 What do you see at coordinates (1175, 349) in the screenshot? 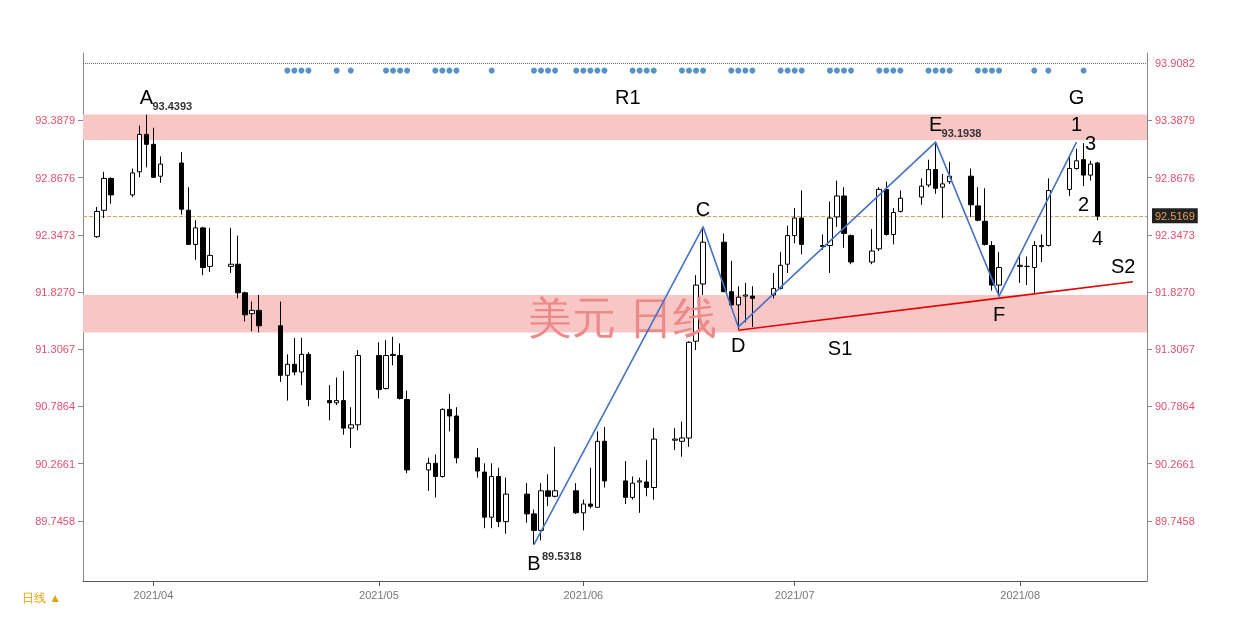
I see `y2-tick-label: 91.3067` at bounding box center [1175, 349].